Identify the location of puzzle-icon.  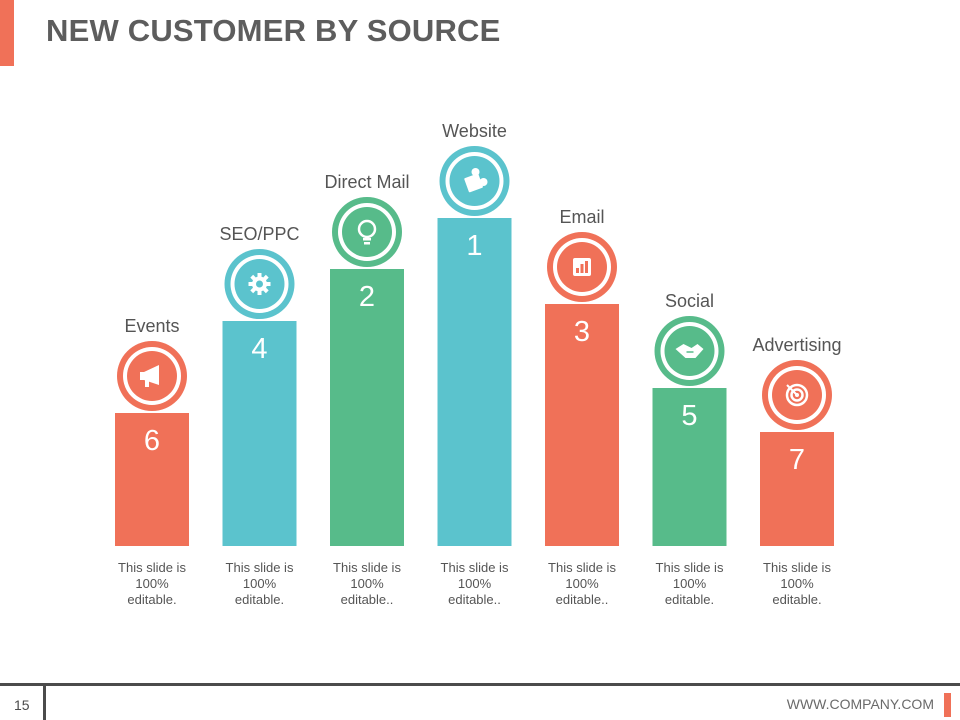
(476, 180).